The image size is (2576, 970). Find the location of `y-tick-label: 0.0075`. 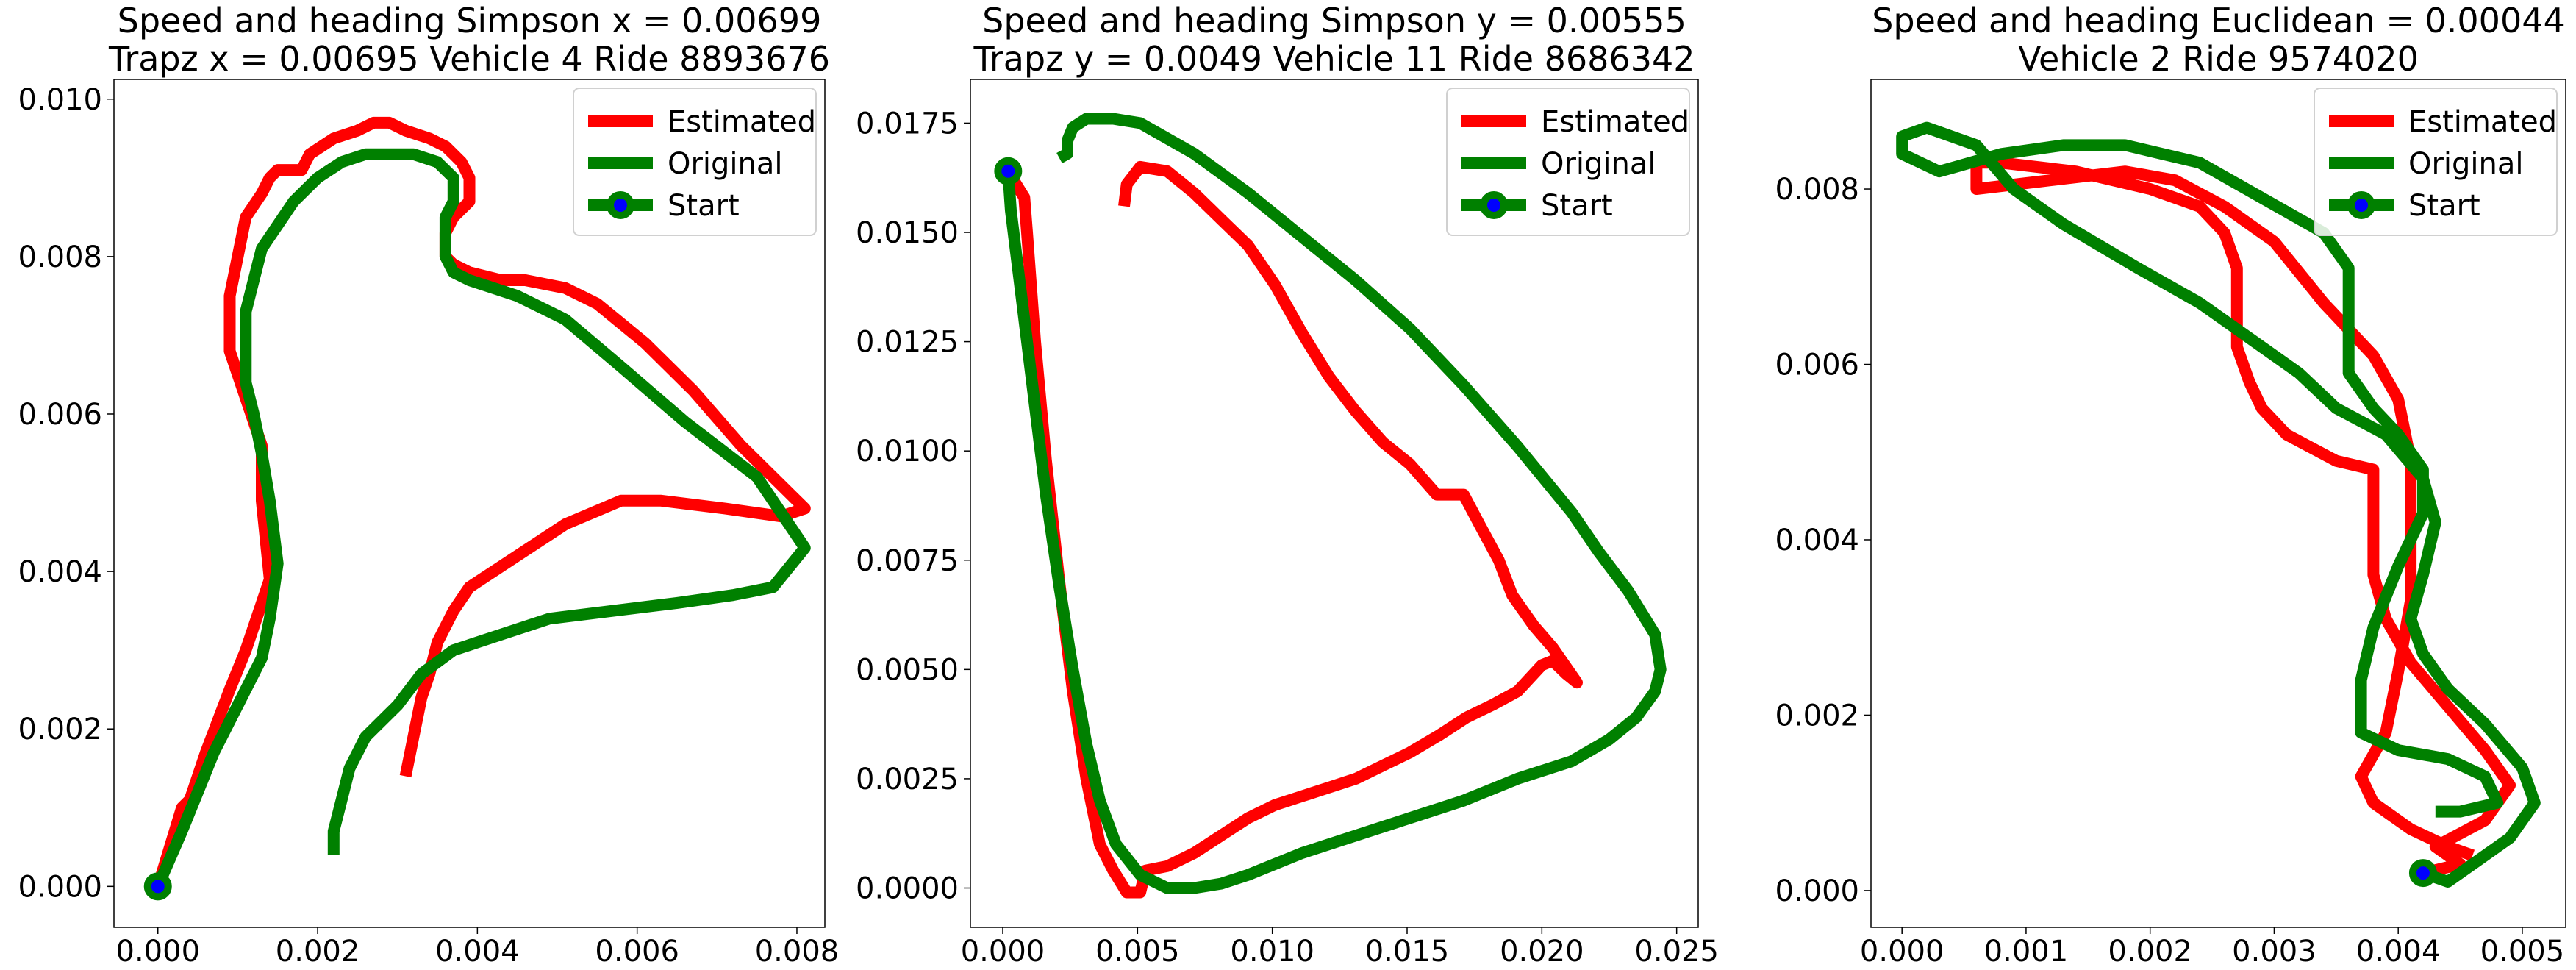

y-tick-label: 0.0075 is located at coordinates (907, 561).